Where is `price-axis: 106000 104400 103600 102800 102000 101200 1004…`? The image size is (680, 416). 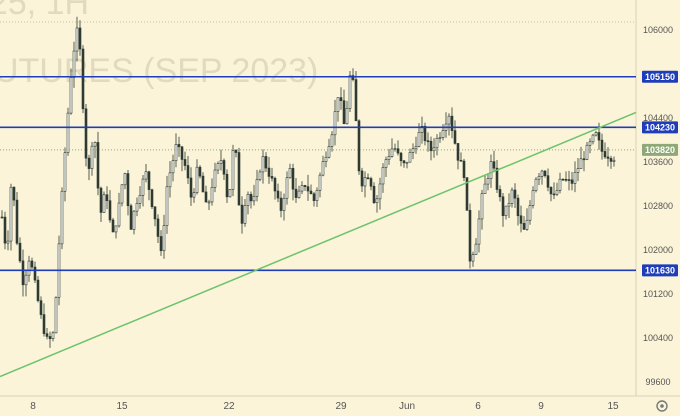
price-axis: 106000 104400 103600 102800 102000 101200 1004… is located at coordinates (660, 206).